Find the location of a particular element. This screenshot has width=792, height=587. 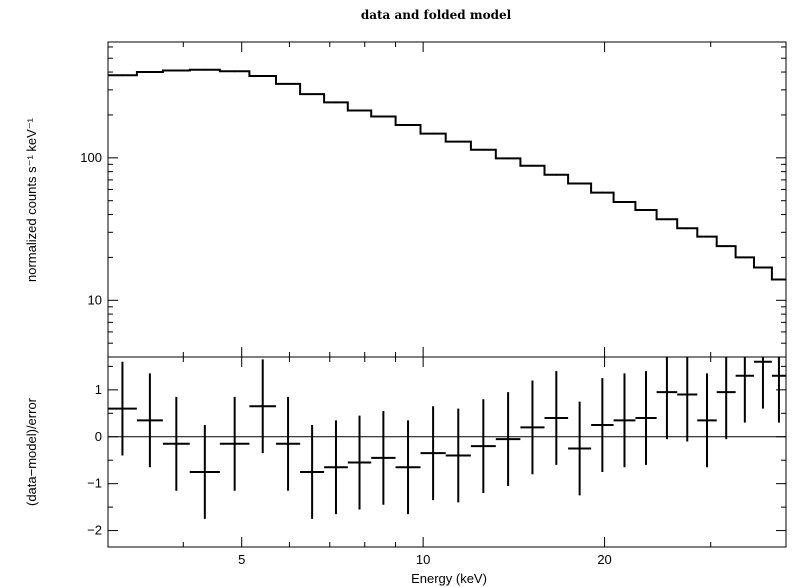

x-tick-label: 5 is located at coordinates (241, 559).